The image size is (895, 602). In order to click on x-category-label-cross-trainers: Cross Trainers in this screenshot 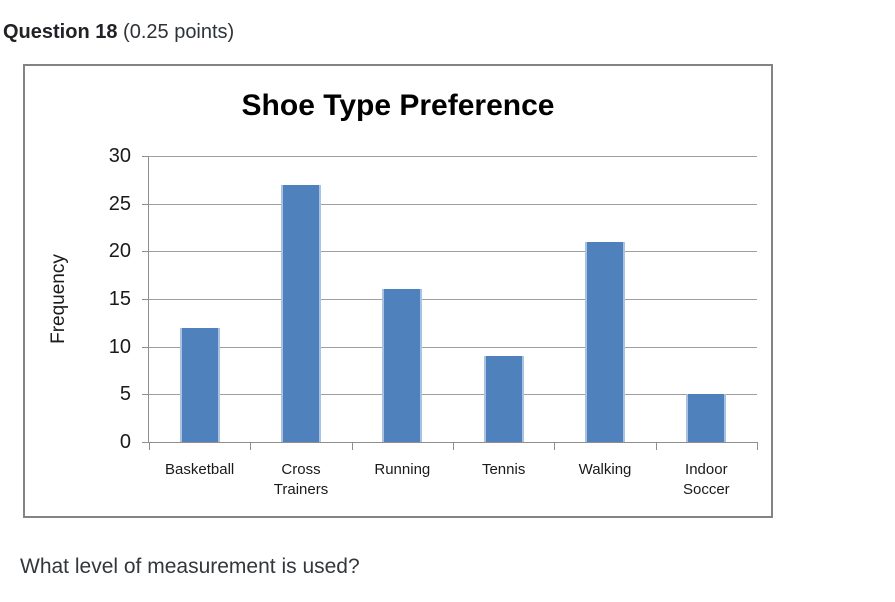, I will do `click(301, 479)`.